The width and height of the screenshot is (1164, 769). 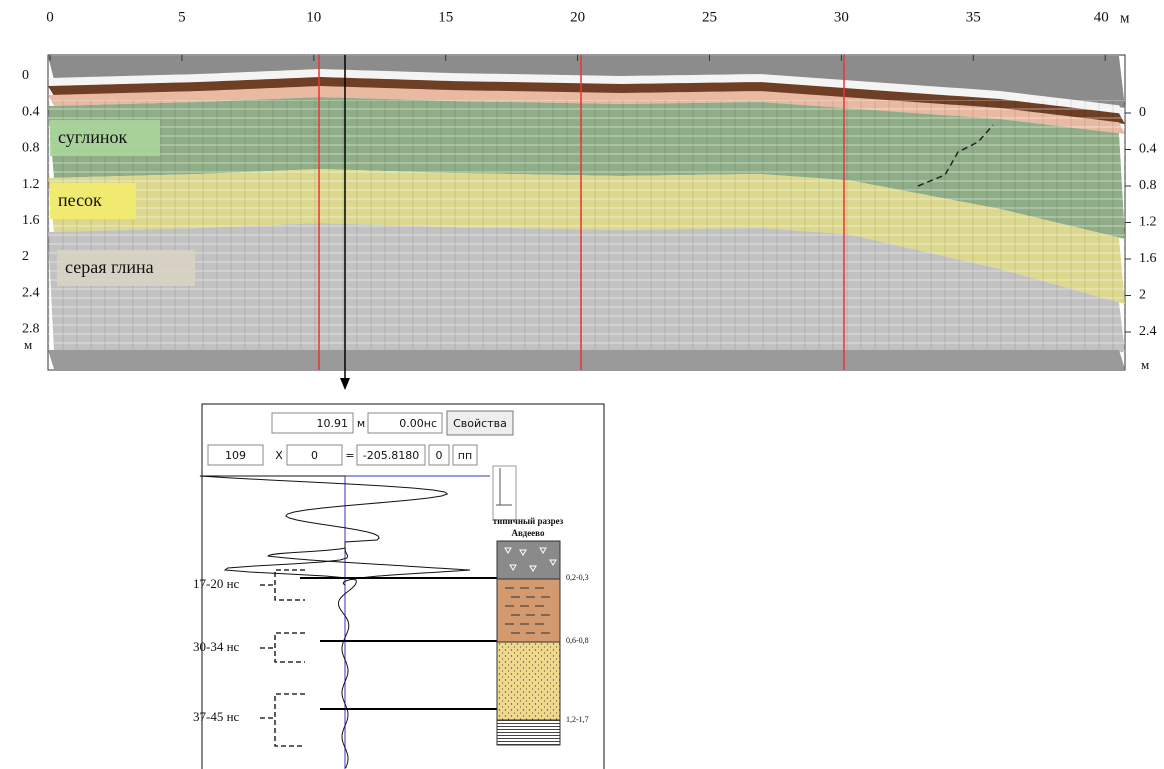 I want to click on sand-column, so click(x=528, y=681).